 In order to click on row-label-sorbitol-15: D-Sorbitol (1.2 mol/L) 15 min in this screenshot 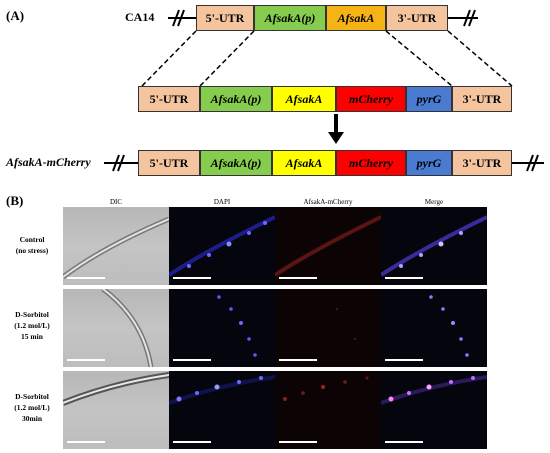, I will do `click(32, 325)`.